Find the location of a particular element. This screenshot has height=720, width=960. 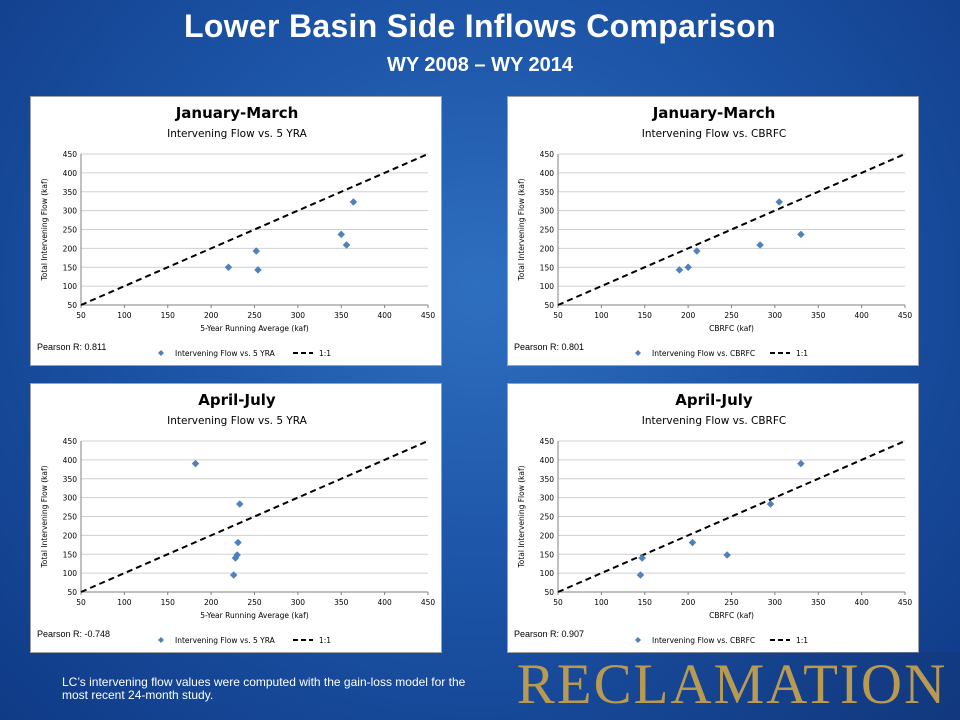

x-axis-label: CBRFC (kaf) is located at coordinates (731, 328).